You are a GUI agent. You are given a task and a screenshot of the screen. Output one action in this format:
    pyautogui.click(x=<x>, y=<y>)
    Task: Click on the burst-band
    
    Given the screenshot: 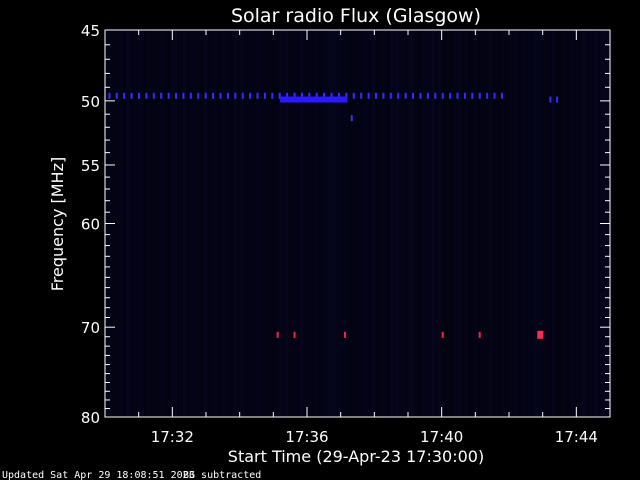 What is the action you would take?
    pyautogui.click(x=314, y=99)
    